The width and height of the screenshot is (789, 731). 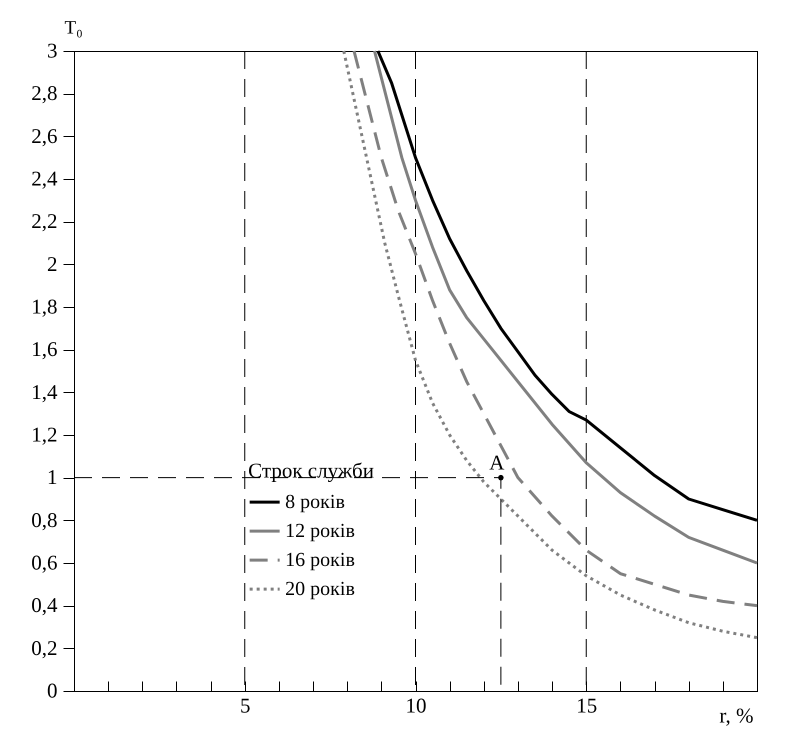 What do you see at coordinates (736, 716) in the screenshot?
I see `x-axis-title: r, %` at bounding box center [736, 716].